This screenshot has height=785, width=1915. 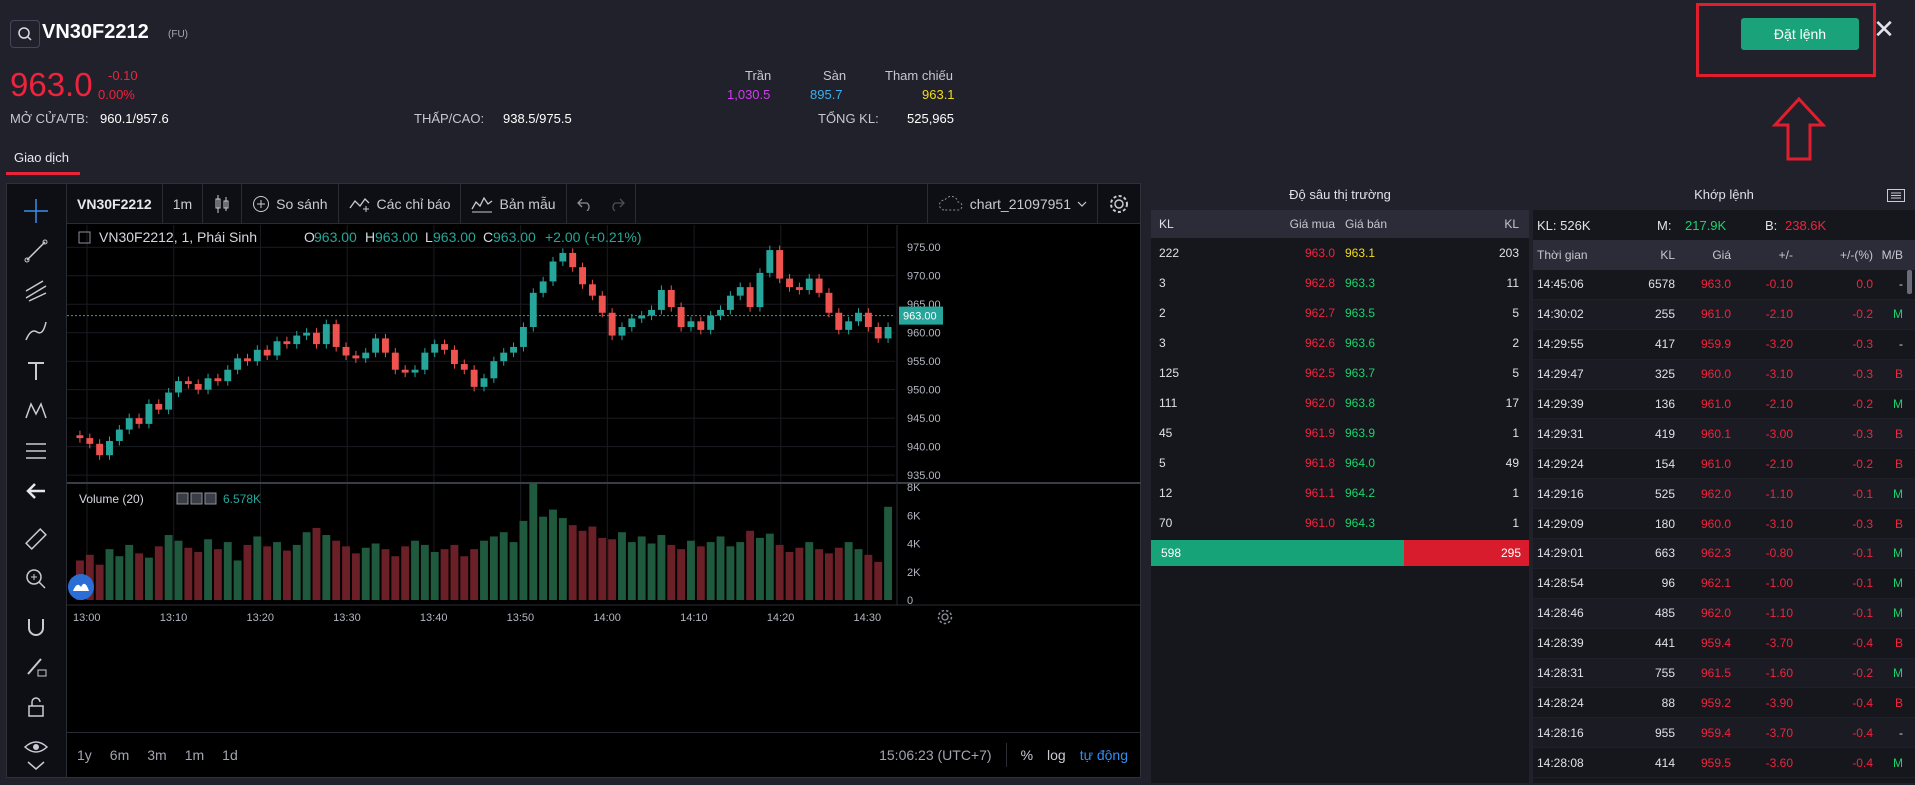 I want to click on depth-row: 222 963.0 963.1 203, so click(x=1340, y=253).